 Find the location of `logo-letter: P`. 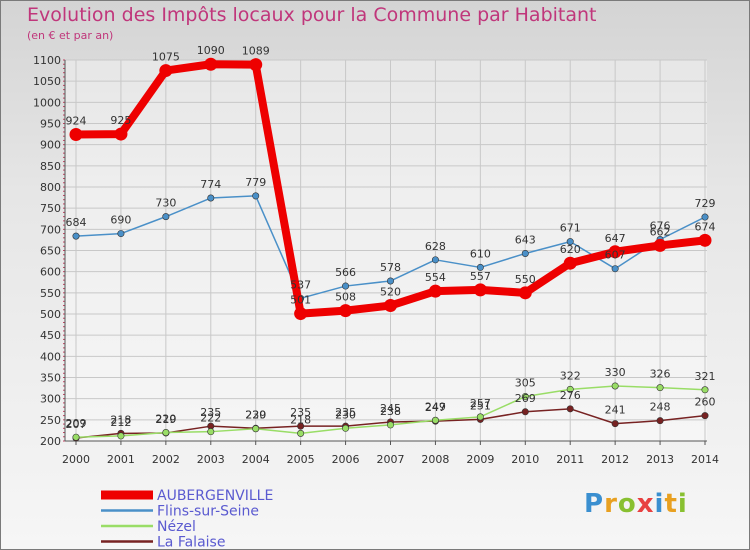

logo-letter: P is located at coordinates (594, 504).